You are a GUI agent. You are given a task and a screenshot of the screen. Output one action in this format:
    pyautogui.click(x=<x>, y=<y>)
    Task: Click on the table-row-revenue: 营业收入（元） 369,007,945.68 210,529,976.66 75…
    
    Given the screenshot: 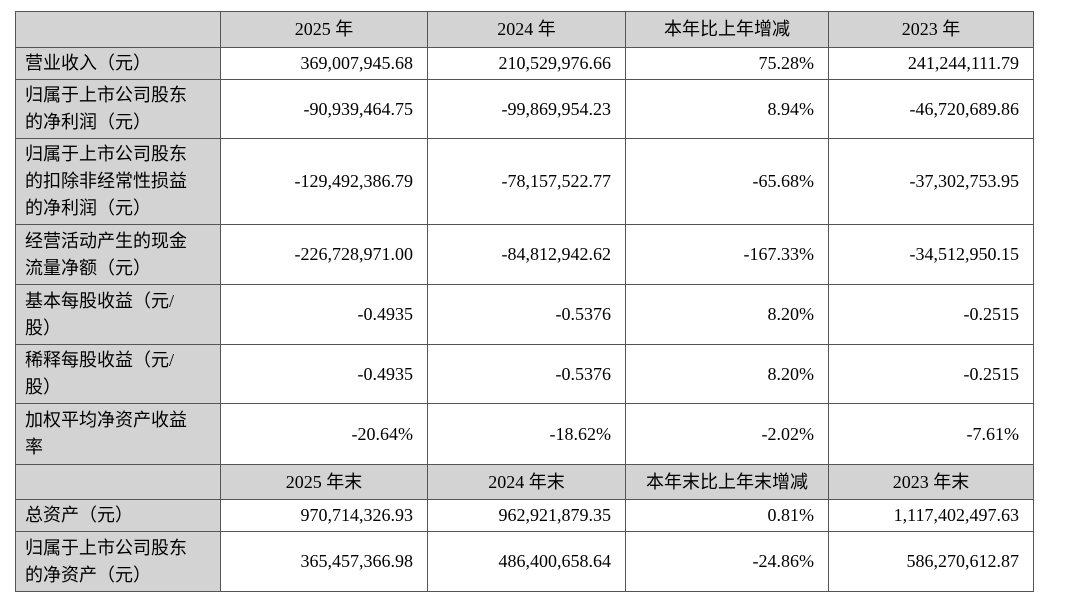 What is the action you would take?
    pyautogui.click(x=524, y=63)
    